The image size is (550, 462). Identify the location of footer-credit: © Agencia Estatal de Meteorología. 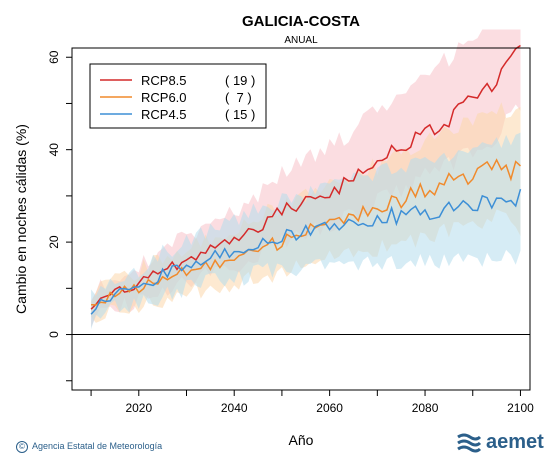
(89, 447).